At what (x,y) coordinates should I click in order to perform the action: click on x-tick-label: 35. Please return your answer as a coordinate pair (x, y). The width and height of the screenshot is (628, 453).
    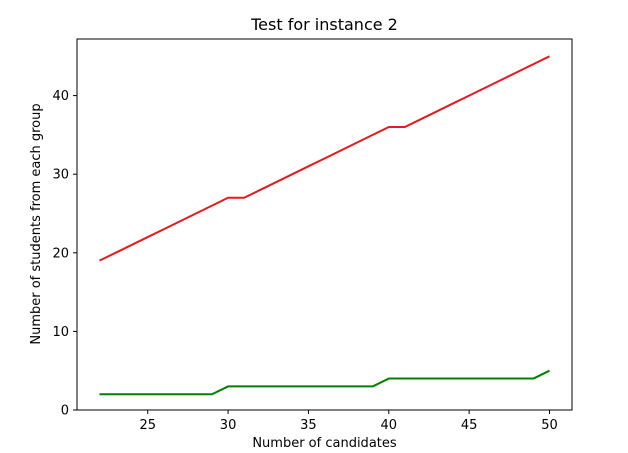
    Looking at the image, I should click on (308, 425).